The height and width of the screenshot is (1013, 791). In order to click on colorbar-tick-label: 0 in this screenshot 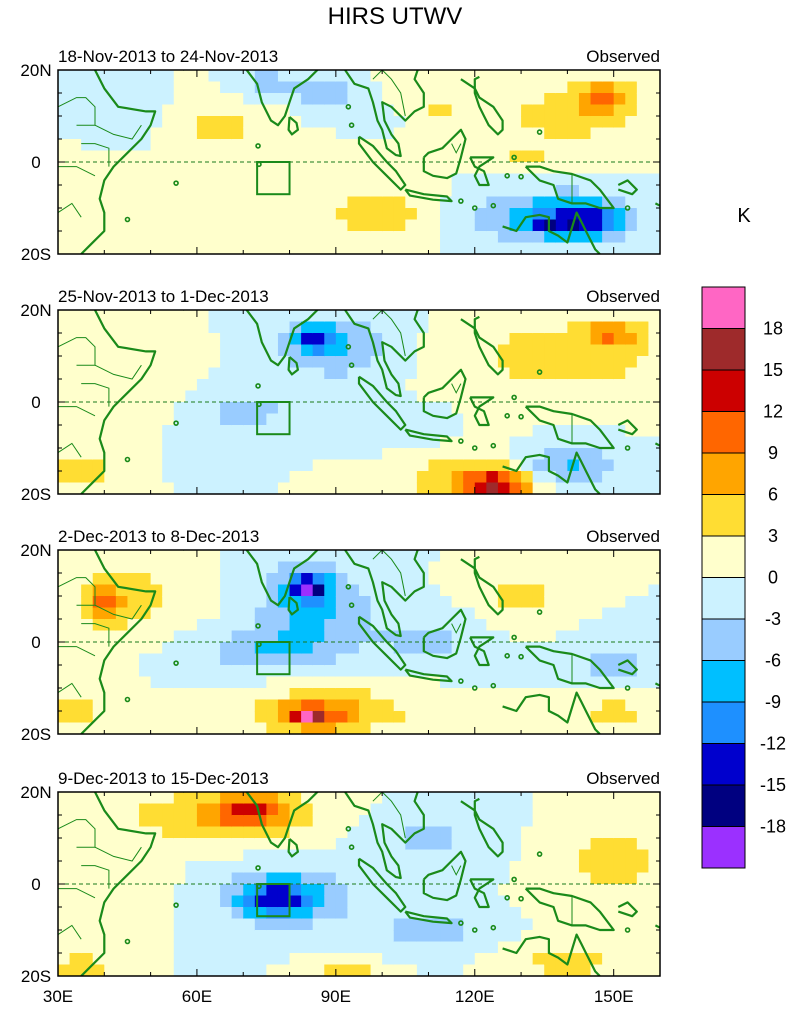, I will do `click(773, 578)`.